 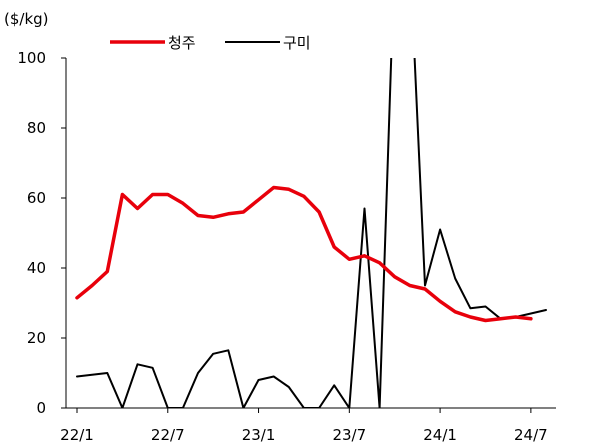 I want to click on legend-label: 청주, so click(x=182, y=43).